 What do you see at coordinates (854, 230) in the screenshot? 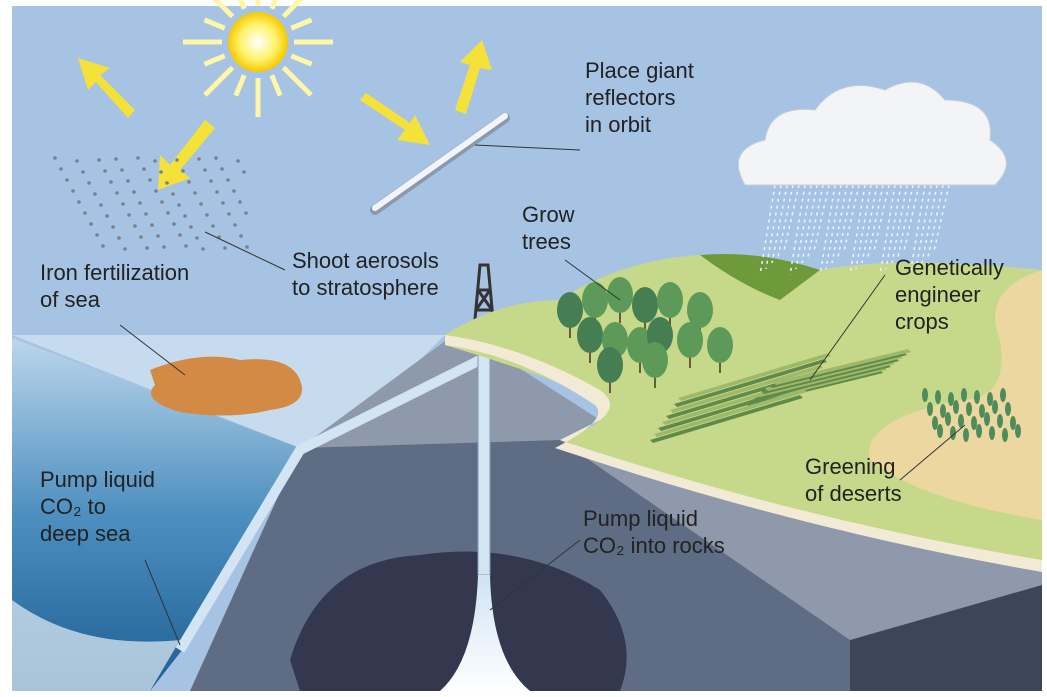
I see `rain` at bounding box center [854, 230].